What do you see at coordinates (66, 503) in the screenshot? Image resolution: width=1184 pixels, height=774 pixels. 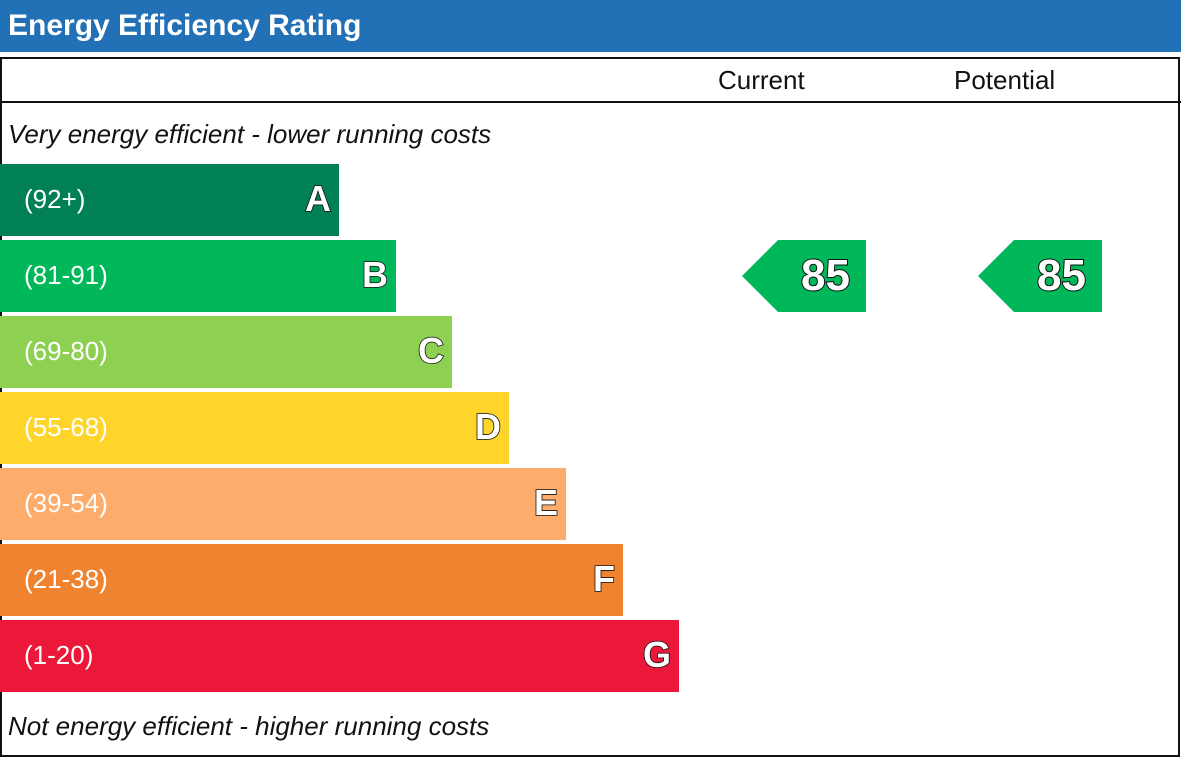 I see `band-e-range: (39-54)` at bounding box center [66, 503].